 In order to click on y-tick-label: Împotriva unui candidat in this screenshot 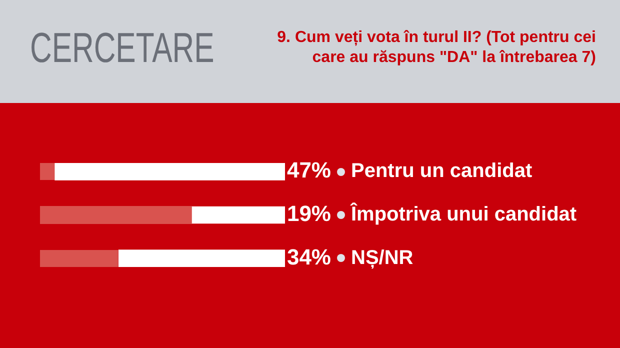, I will do `click(463, 214)`.